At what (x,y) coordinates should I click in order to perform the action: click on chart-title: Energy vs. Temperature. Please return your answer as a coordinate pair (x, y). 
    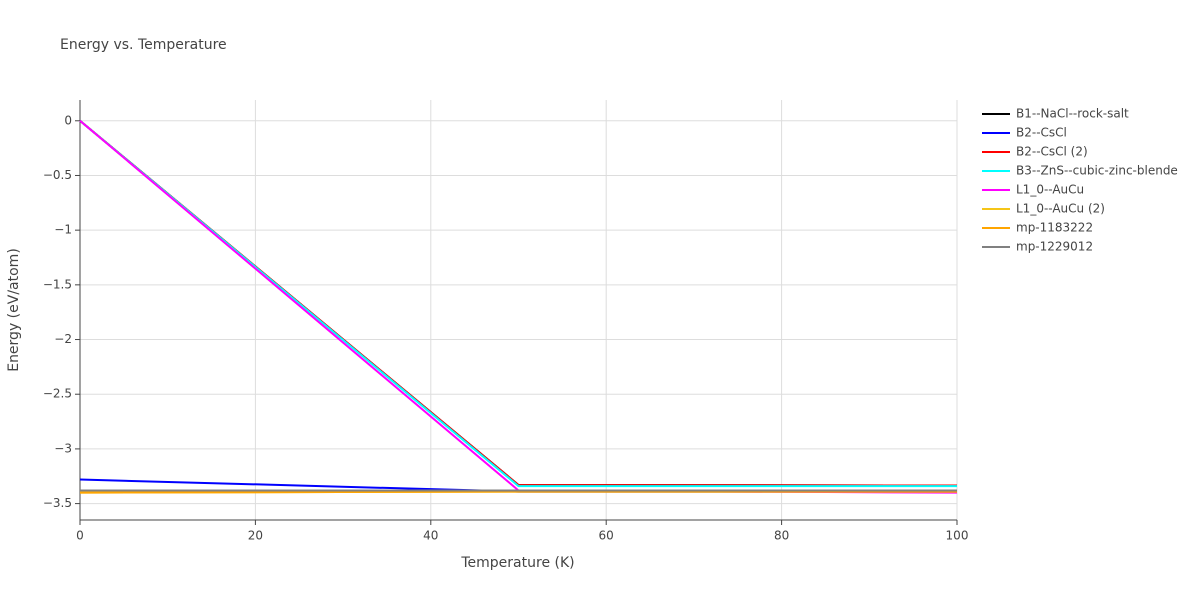
    Looking at the image, I should click on (143, 45).